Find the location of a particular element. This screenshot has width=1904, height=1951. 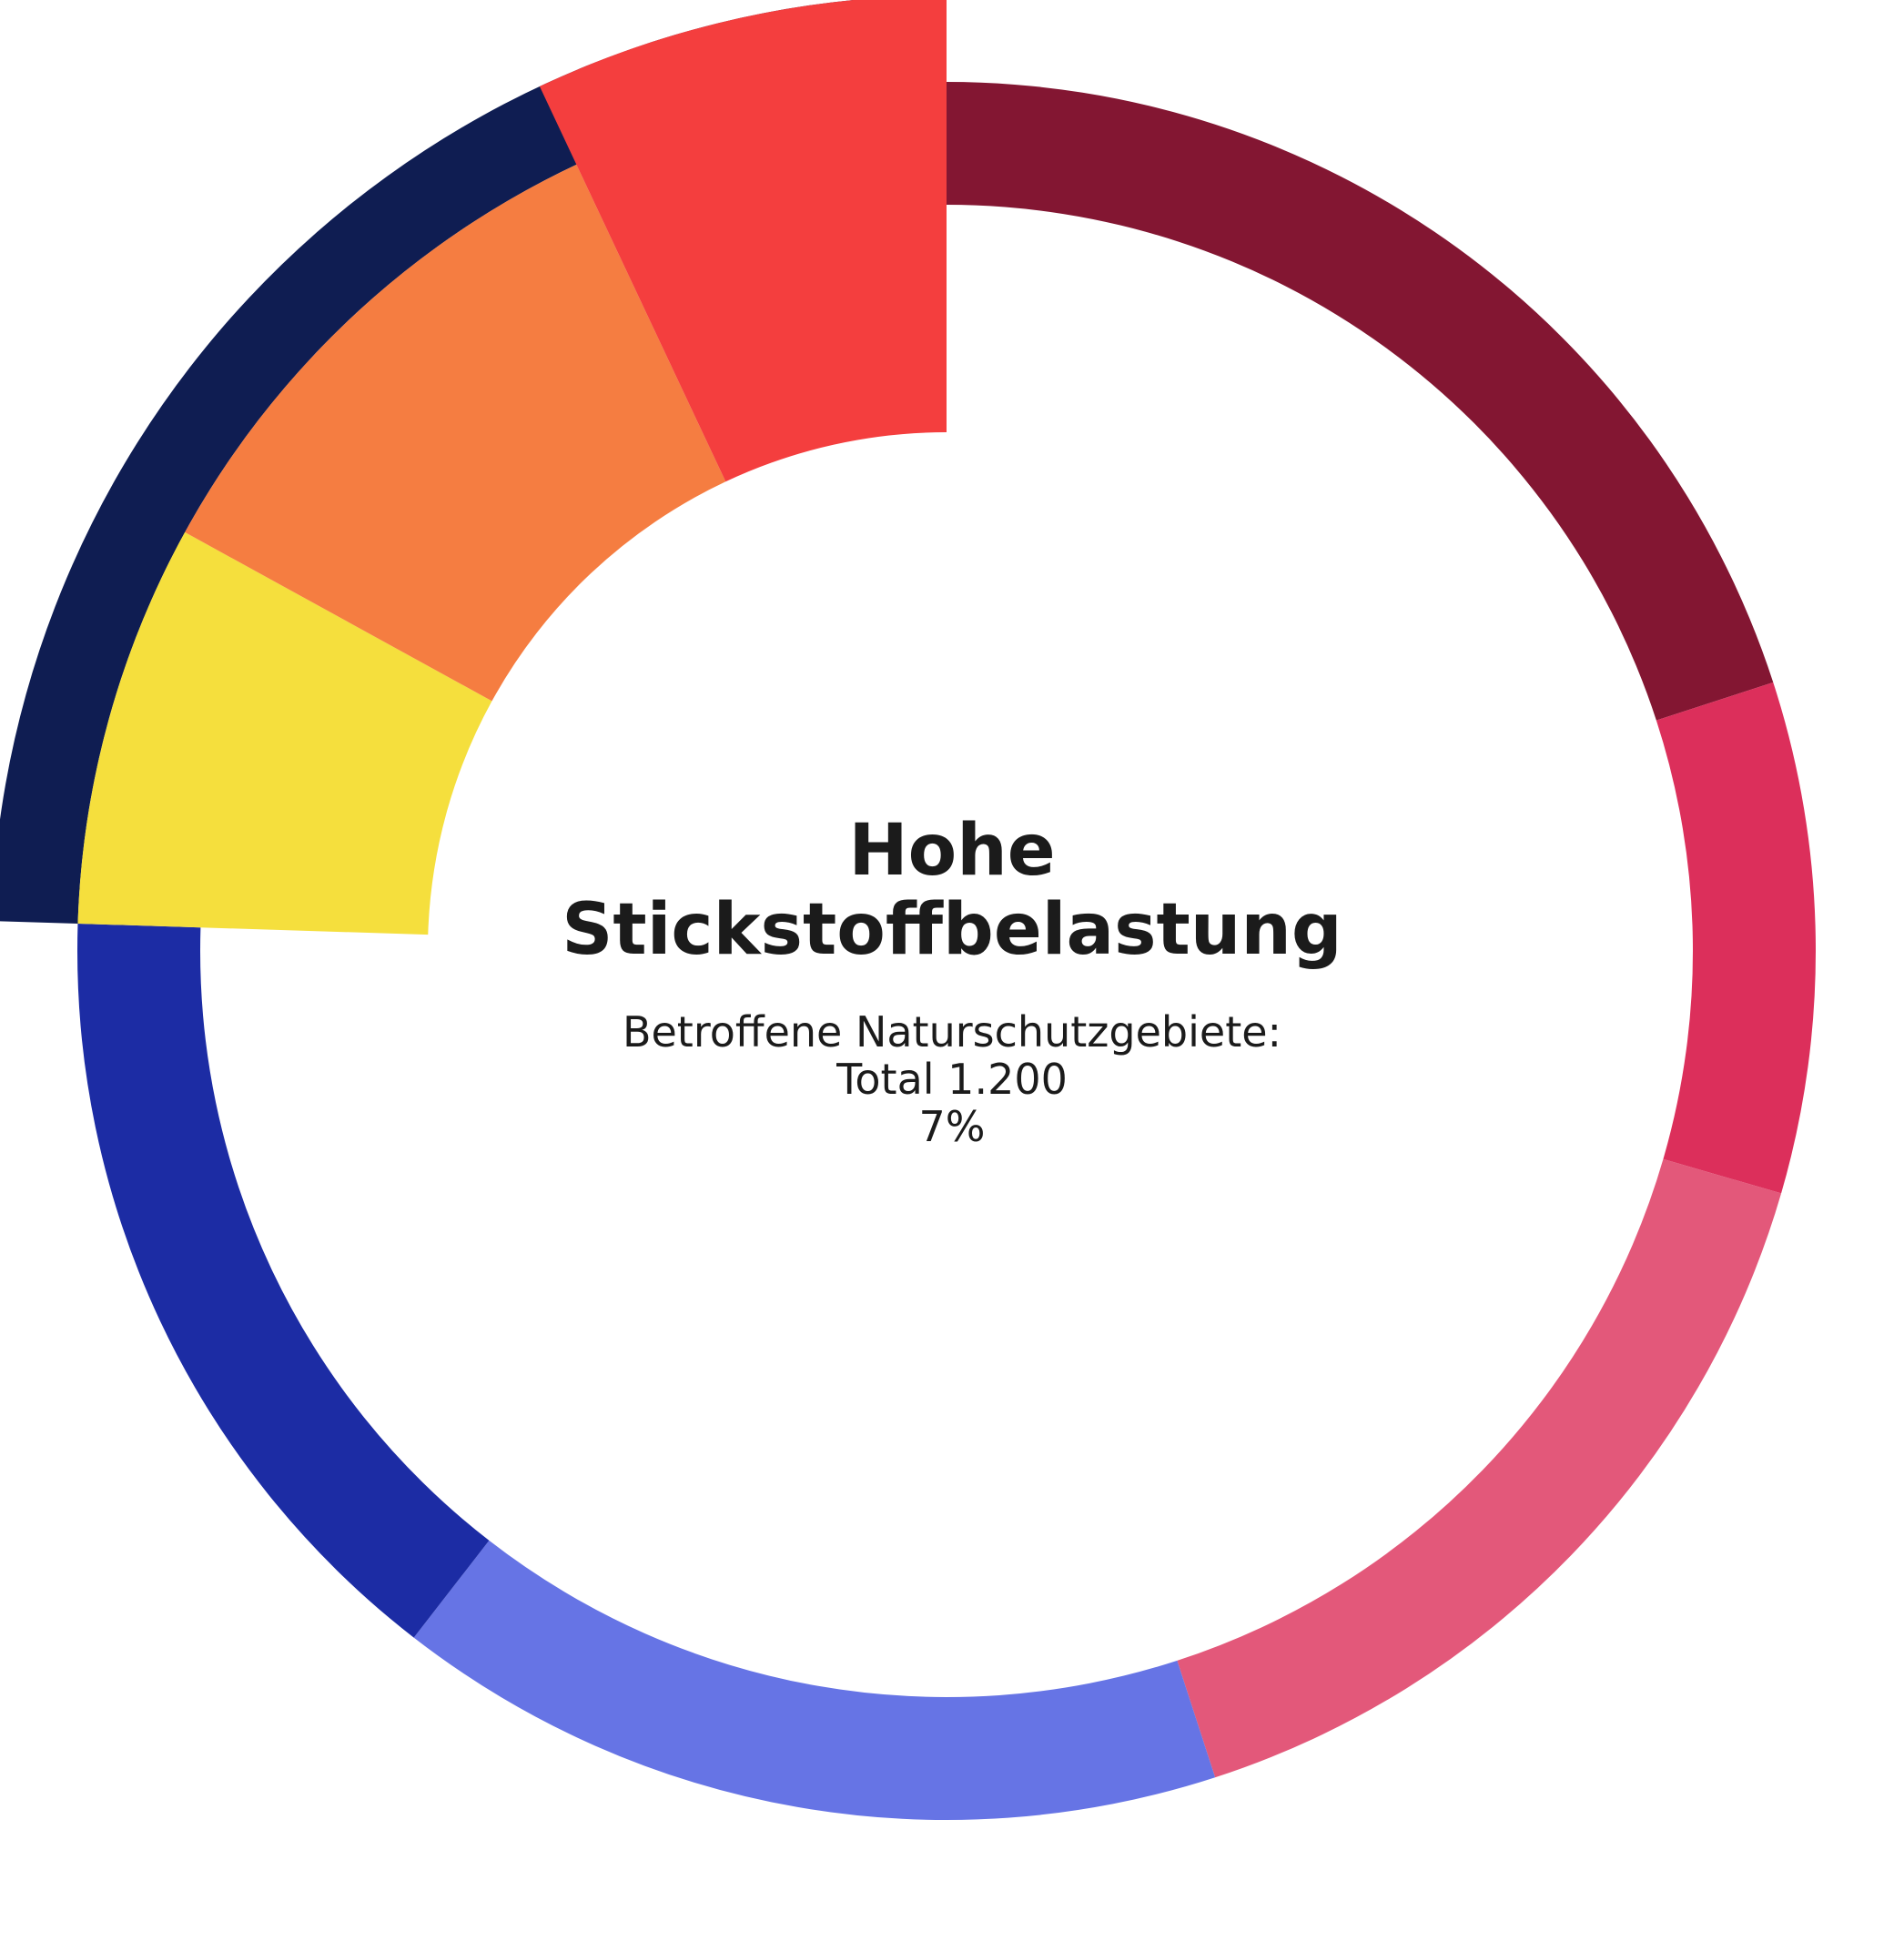

center-title-line-1: Hohe is located at coordinates (951, 851).